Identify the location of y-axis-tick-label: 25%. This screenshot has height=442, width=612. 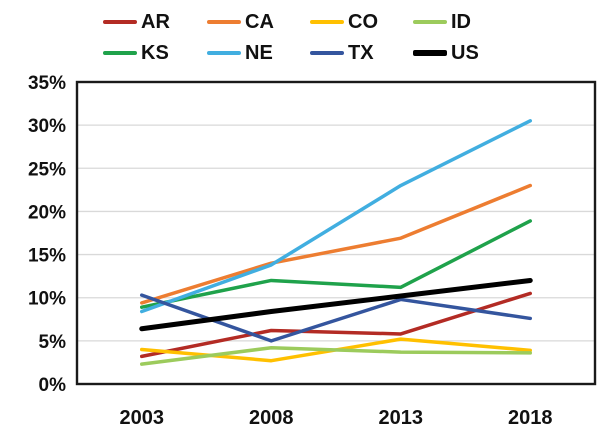
(47, 169).